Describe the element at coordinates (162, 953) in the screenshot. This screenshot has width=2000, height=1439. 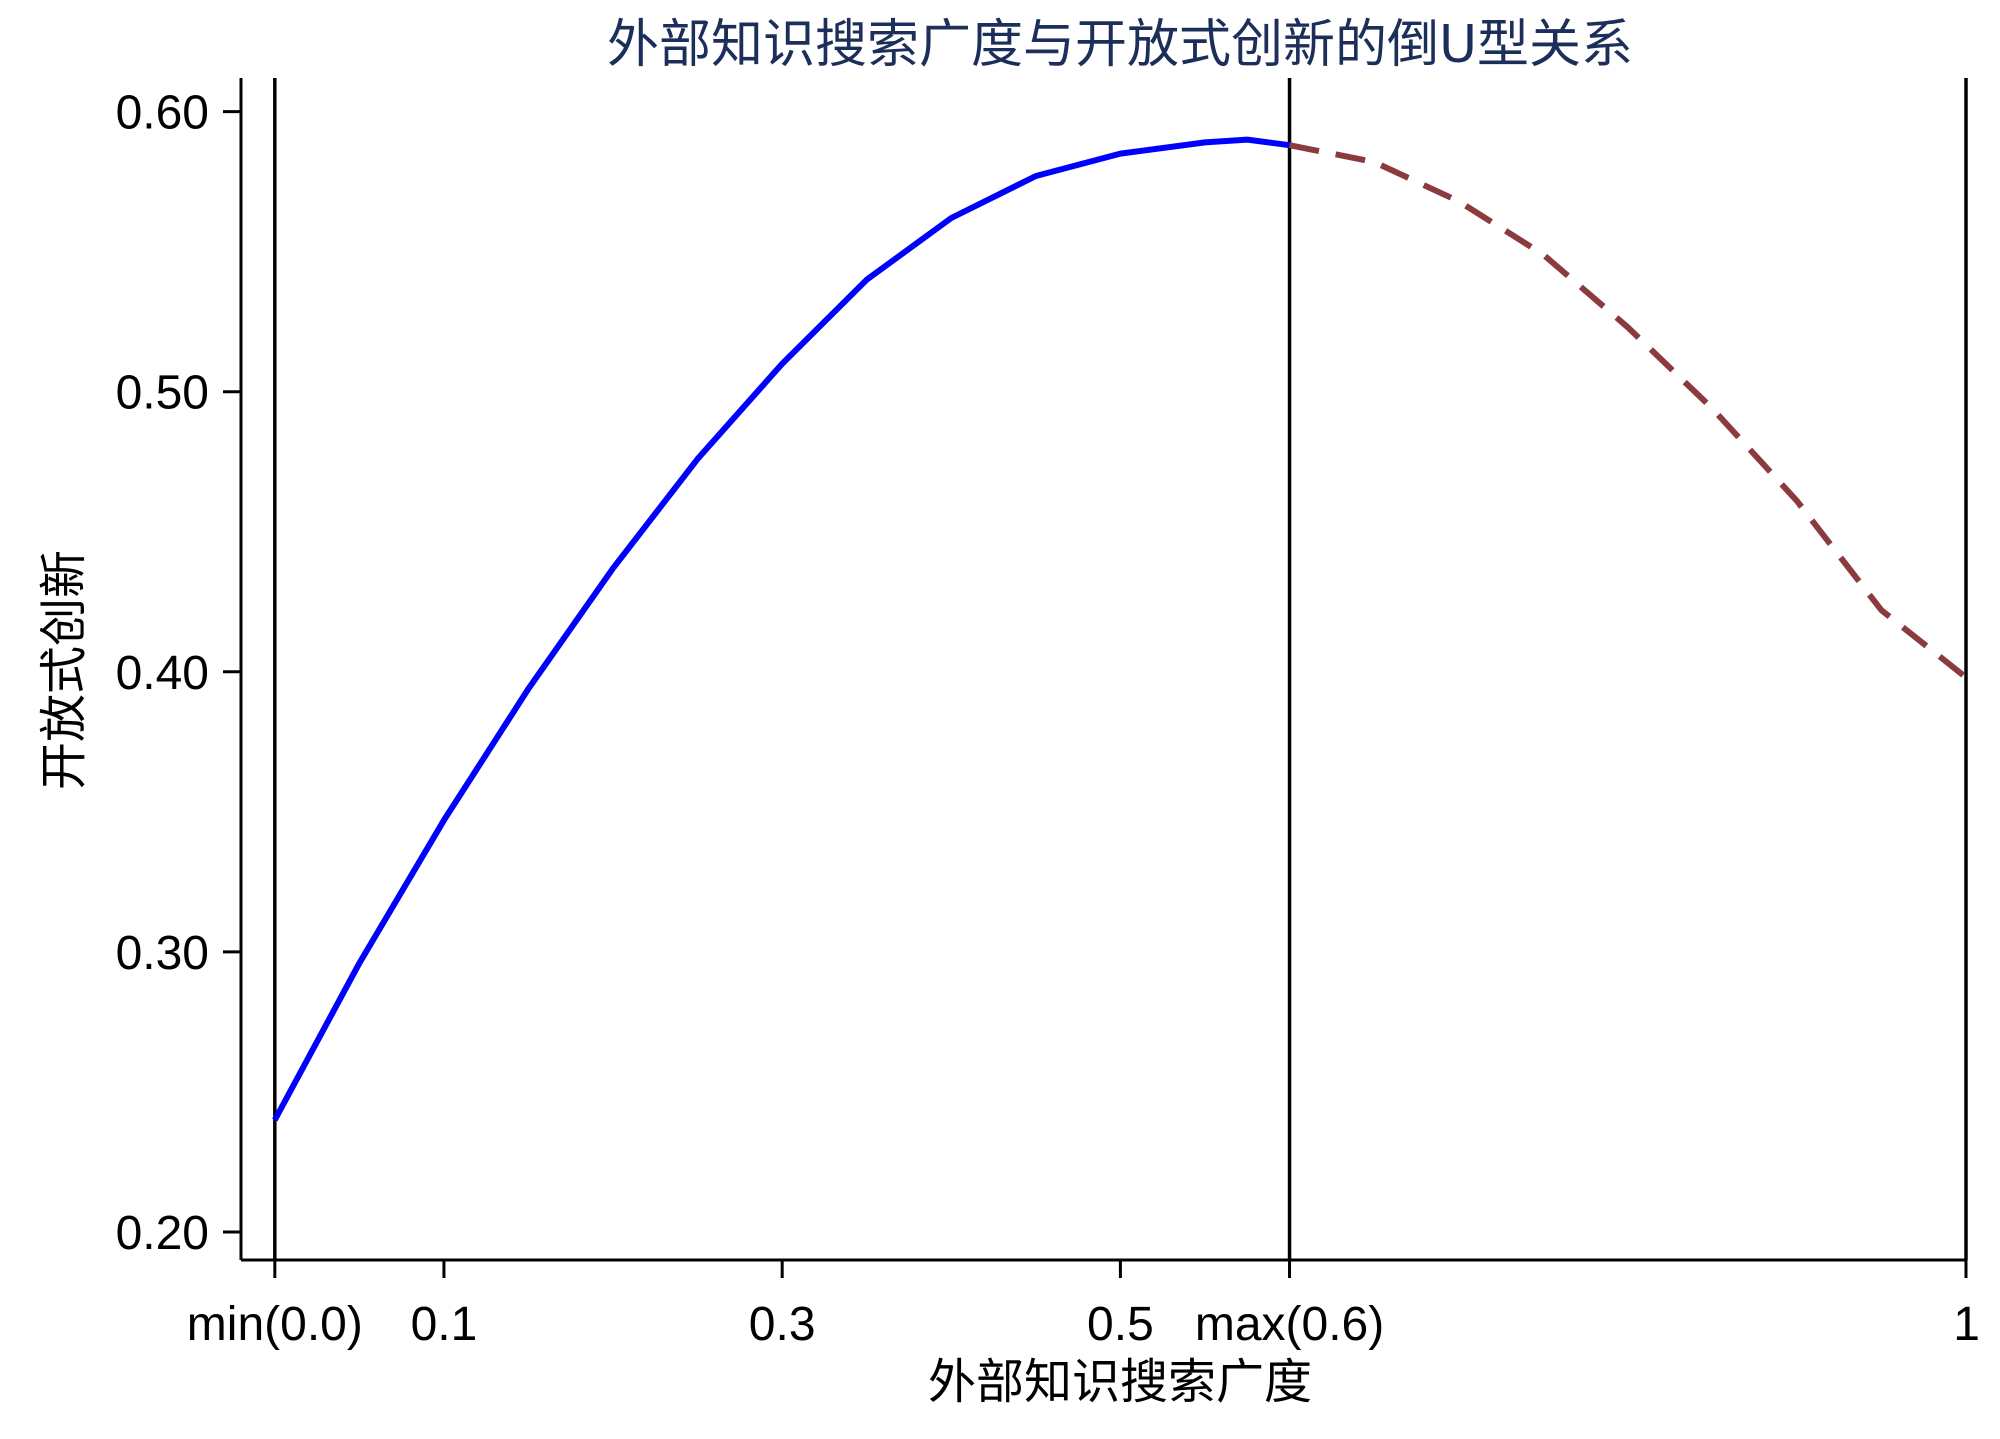
I see `y-tick-label-1: 0.30` at that location.